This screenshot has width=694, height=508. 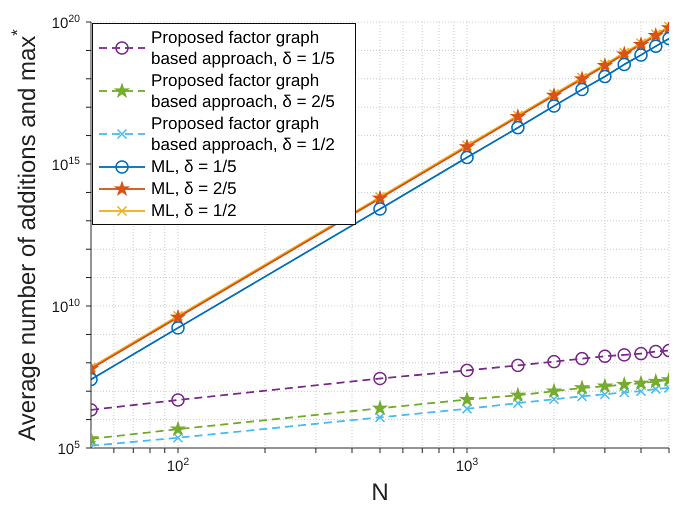 What do you see at coordinates (68, 448) in the screenshot?
I see `y-tick-label: 10$^{5}$` at bounding box center [68, 448].